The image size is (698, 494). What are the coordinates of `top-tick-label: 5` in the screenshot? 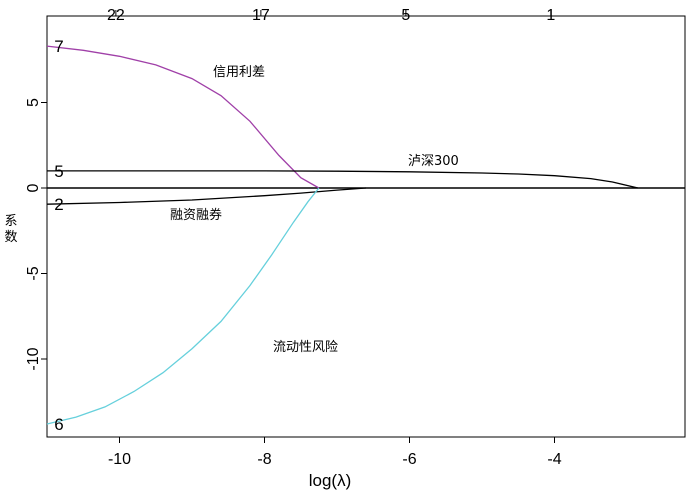 It's located at (405, 15).